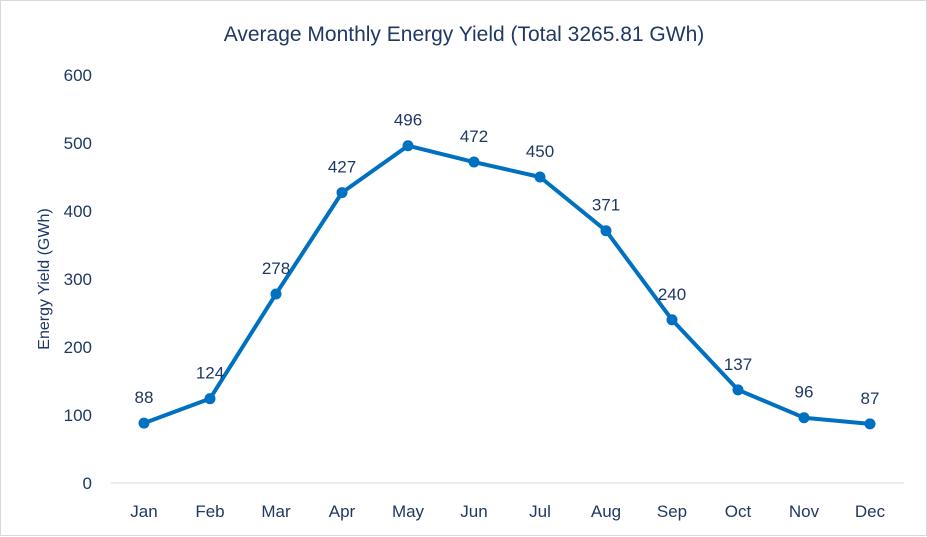 Image resolution: width=927 pixels, height=537 pixels. What do you see at coordinates (210, 373) in the screenshot?
I see `data-label: 124` at bounding box center [210, 373].